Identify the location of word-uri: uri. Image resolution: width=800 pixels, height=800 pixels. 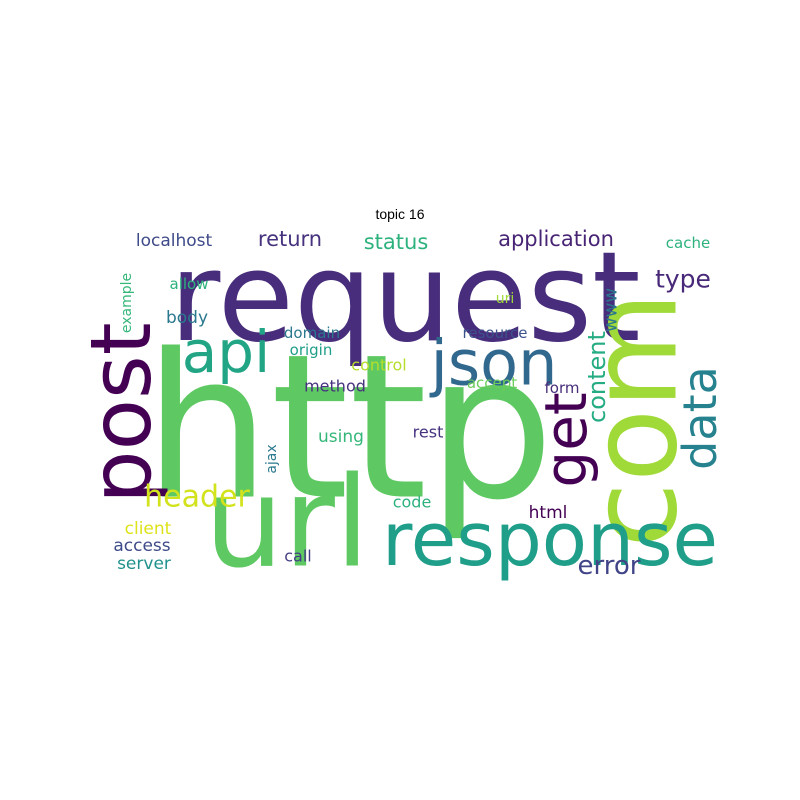
(505, 299).